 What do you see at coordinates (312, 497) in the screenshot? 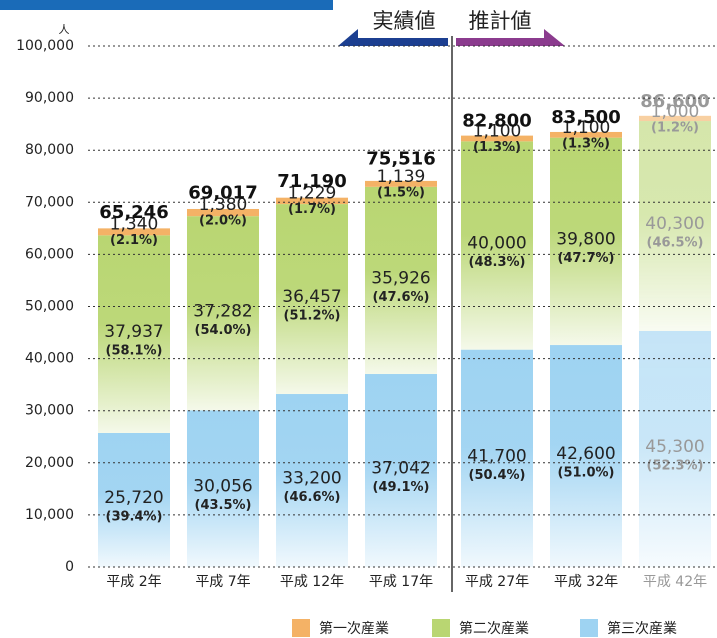
I see `share-label: (46.6%)` at bounding box center [312, 497].